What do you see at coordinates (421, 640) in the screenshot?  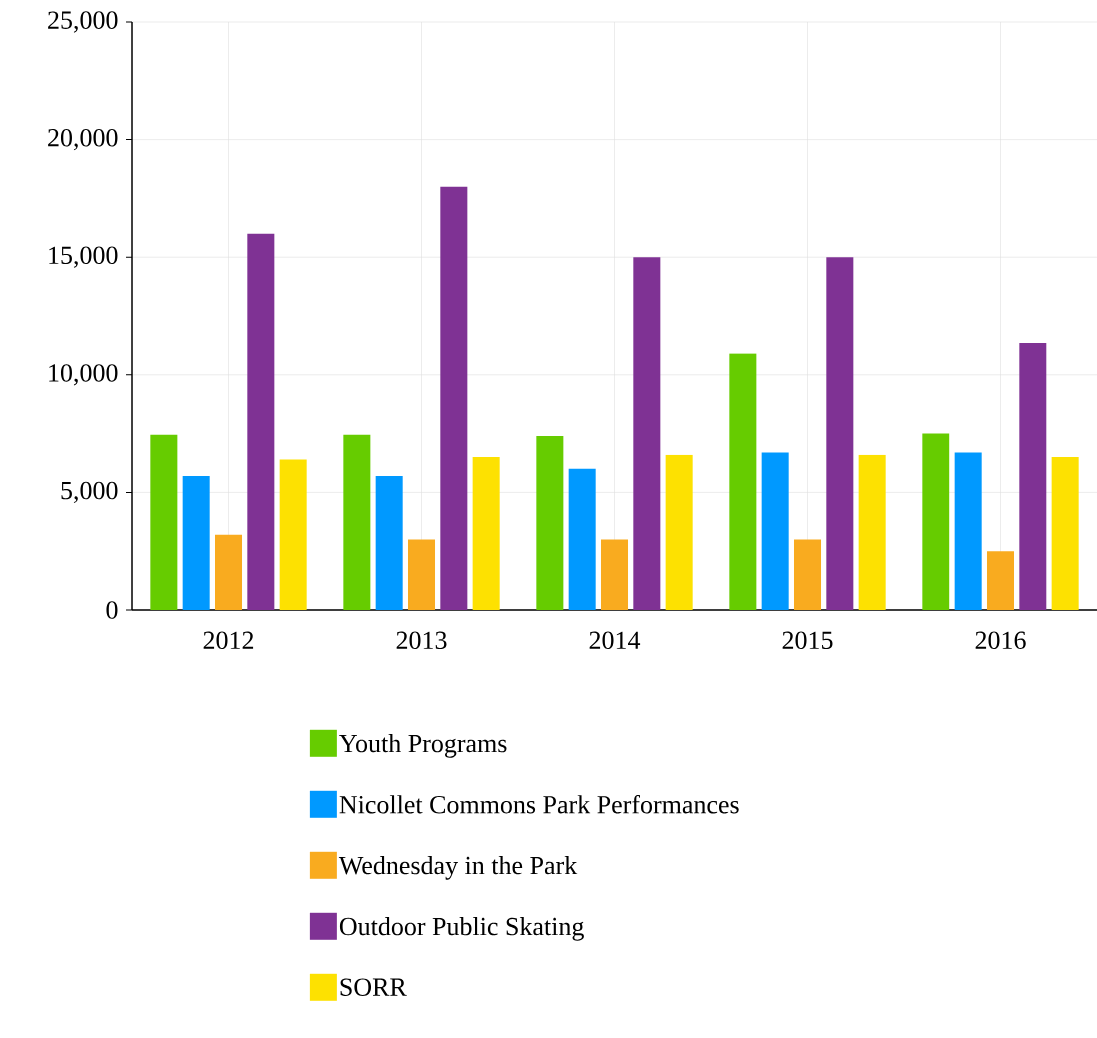 I see `x-tick-label: 2013` at bounding box center [421, 640].